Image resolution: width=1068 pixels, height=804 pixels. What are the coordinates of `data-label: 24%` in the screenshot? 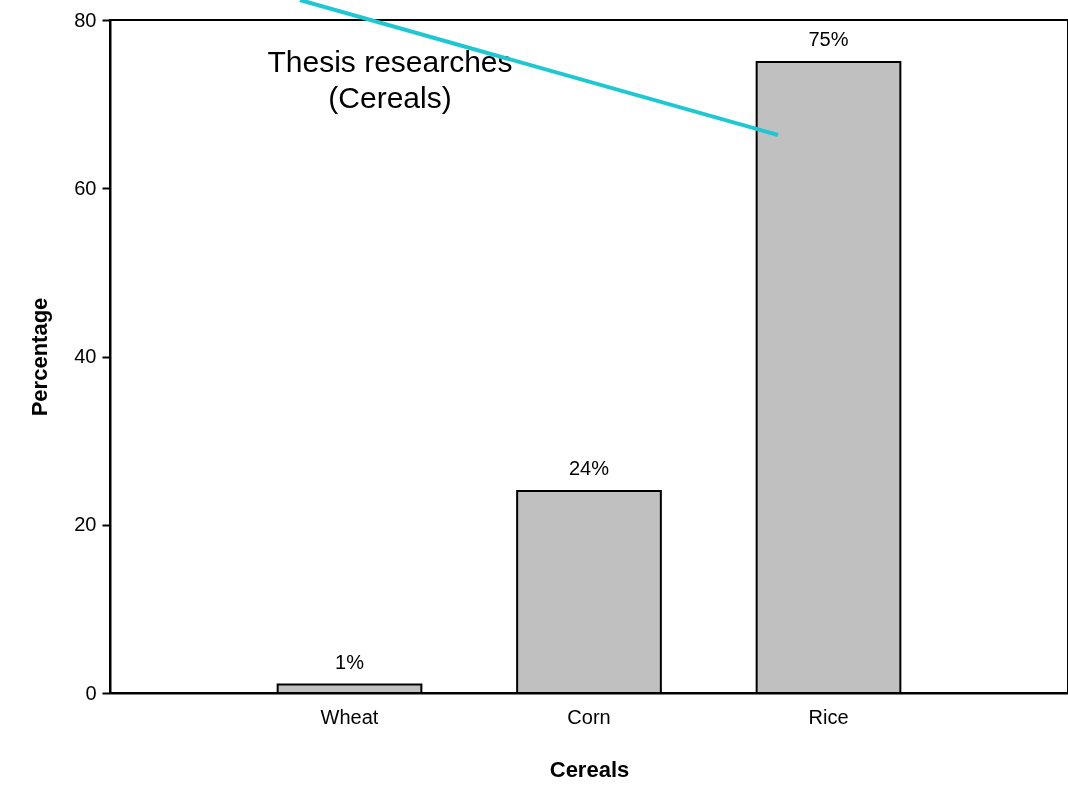 It's located at (589, 468).